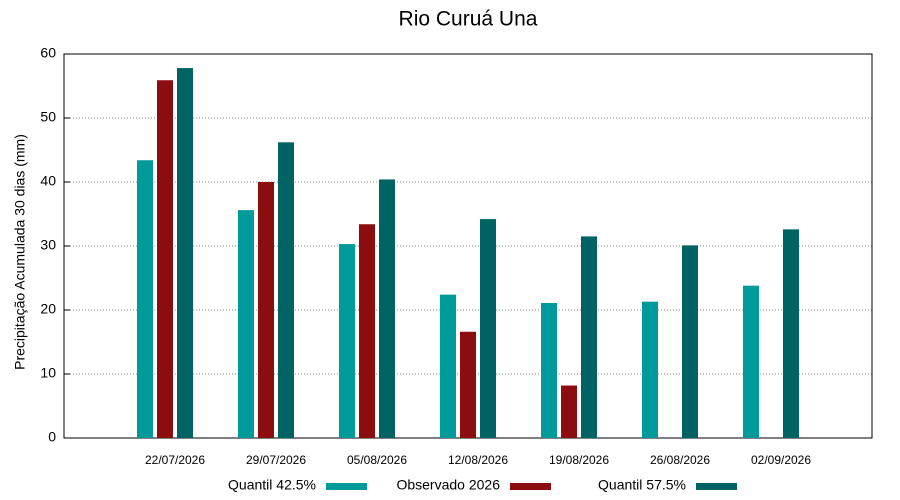 The height and width of the screenshot is (500, 900). What do you see at coordinates (48, 309) in the screenshot?
I see `y-tick-label: 20` at bounding box center [48, 309].